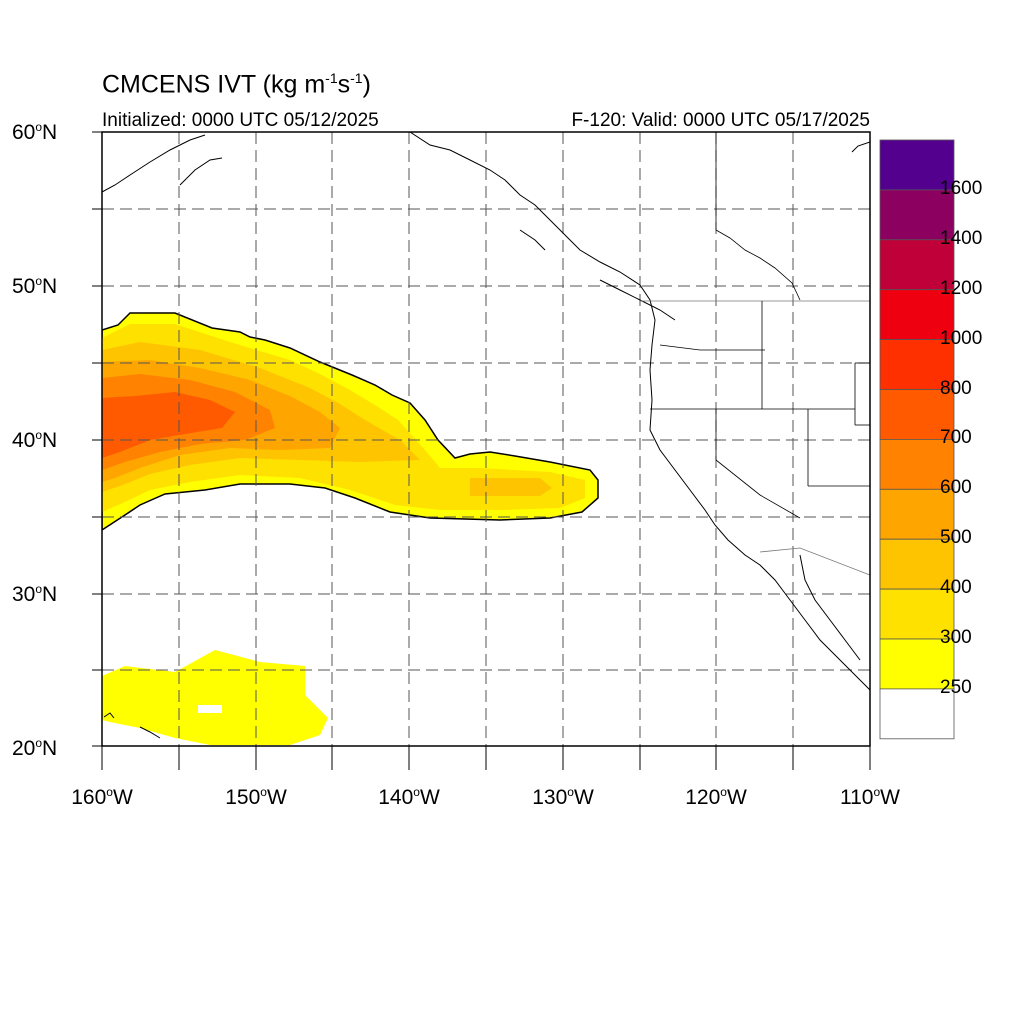 Image resolution: width=1024 pixels, height=1024 pixels. Describe the element at coordinates (486, 758) in the screenshot. I see `lon-ticks` at that location.